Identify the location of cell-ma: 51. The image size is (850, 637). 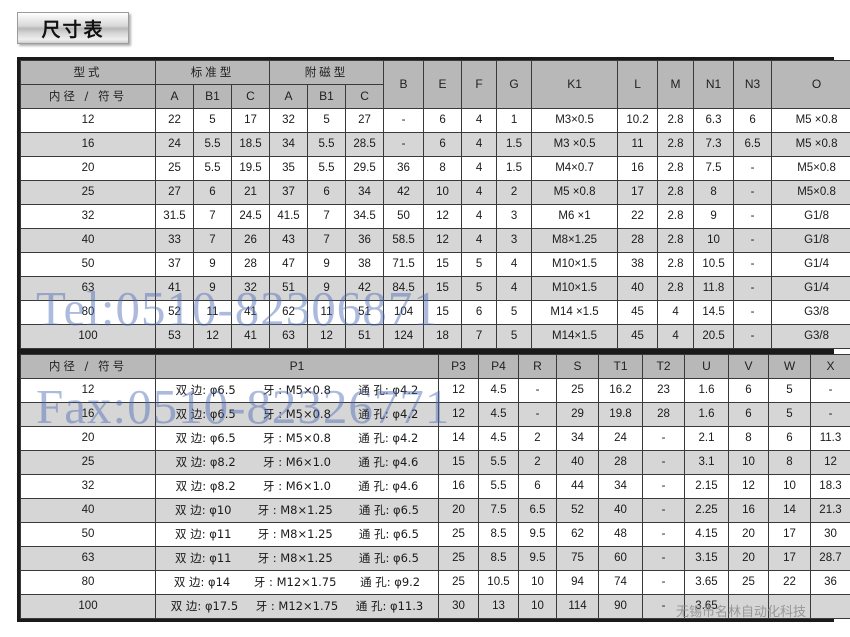
(289, 288).